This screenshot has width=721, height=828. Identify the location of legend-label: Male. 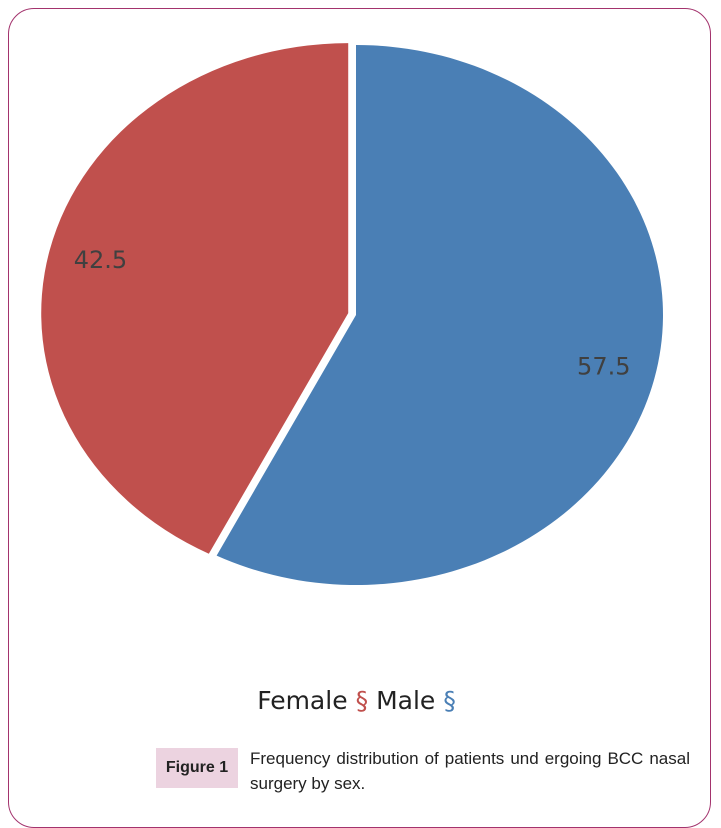
(406, 700).